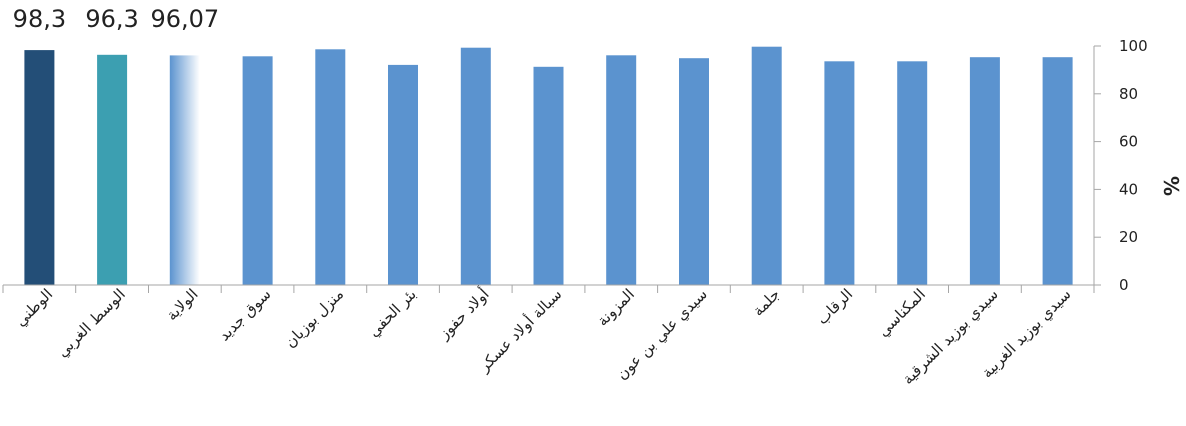 This screenshot has width=1186, height=426. I want to click on category-label-5: منزل بوزيان, so click(314, 318).